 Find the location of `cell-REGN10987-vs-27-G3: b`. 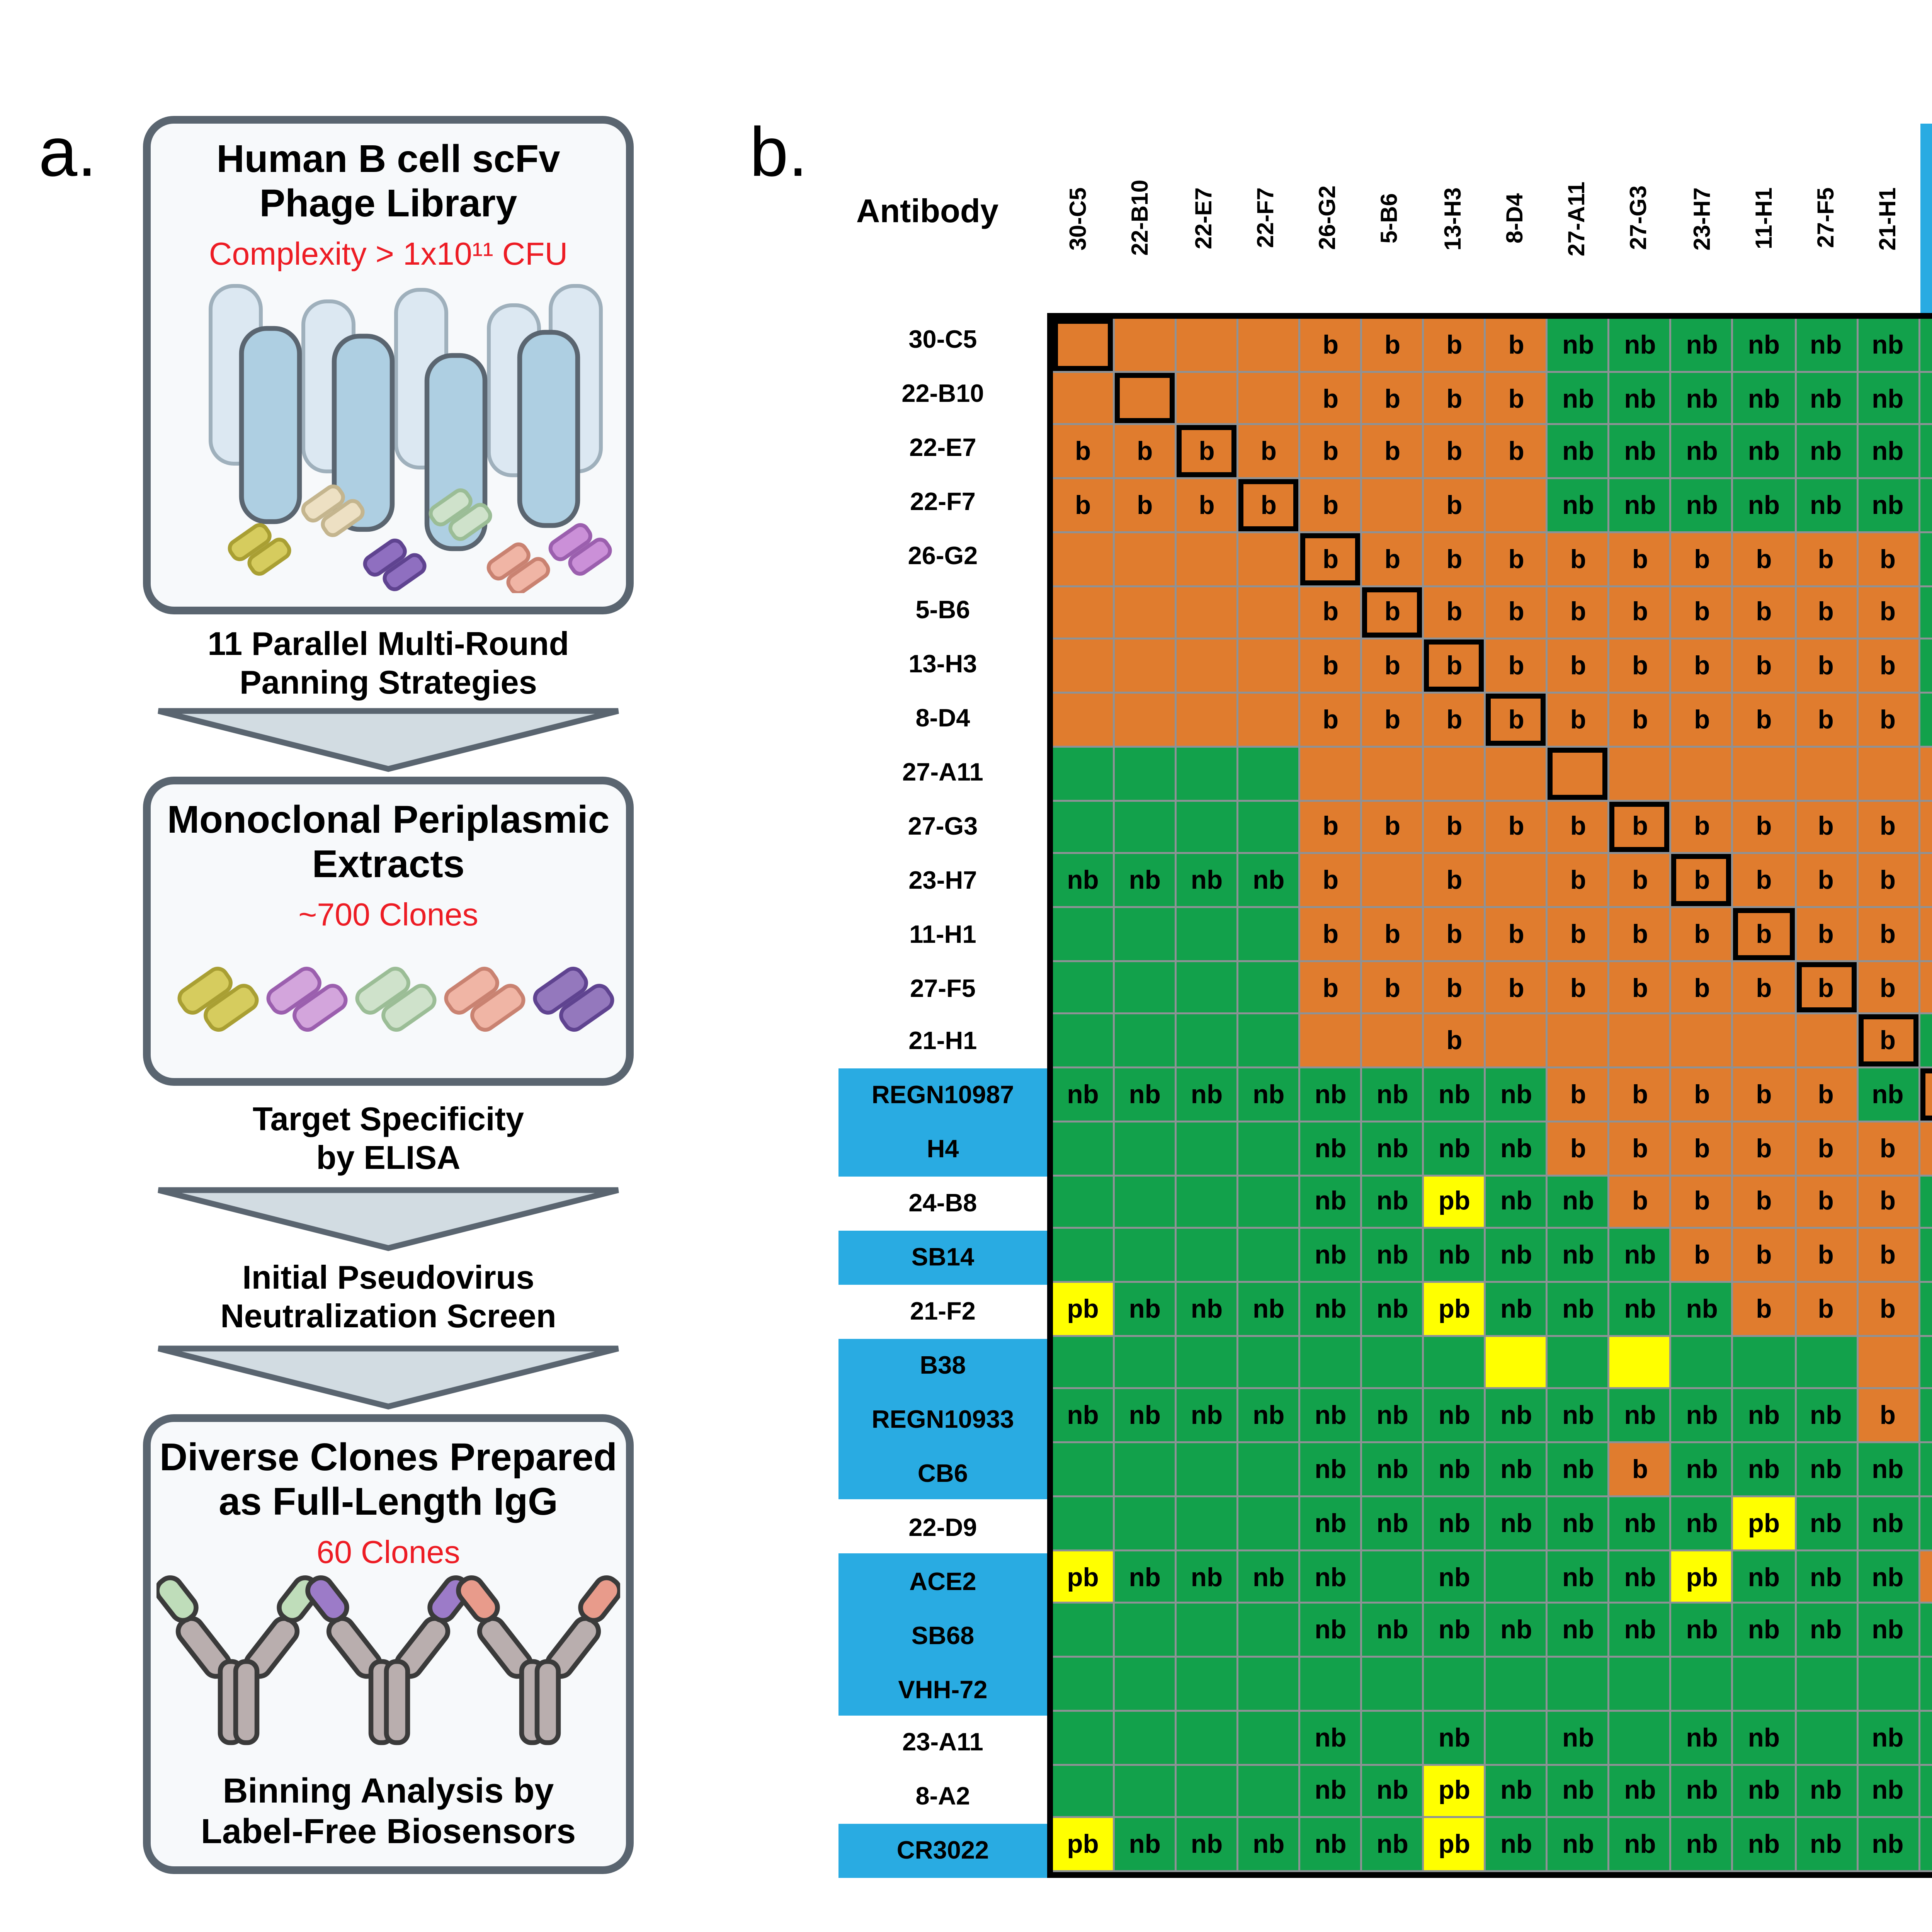

cell-REGN10987-vs-27-G3: b is located at coordinates (1641, 1095).